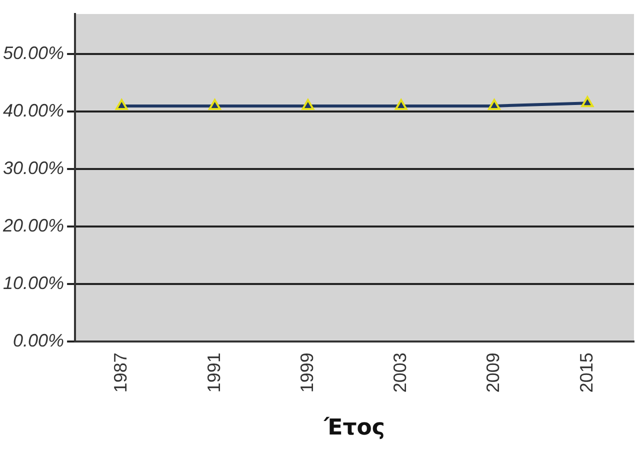 The width and height of the screenshot is (642, 456). I want to click on x-tick-label: 1991, so click(214, 372).